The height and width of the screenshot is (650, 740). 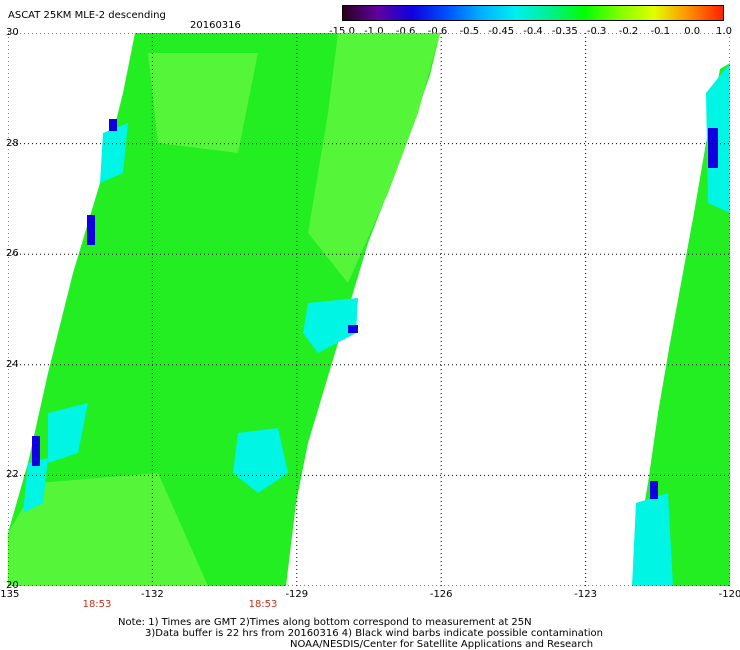 What do you see at coordinates (469, 31) in the screenshot?
I see `colorbar-tick-label: -0.5` at bounding box center [469, 31].